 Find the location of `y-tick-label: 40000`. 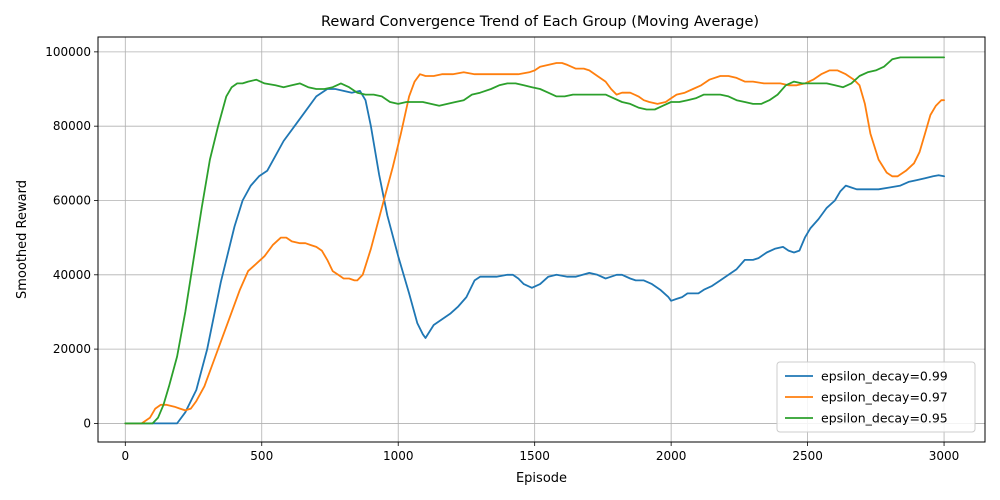

y-tick-label: 40000 is located at coordinates (72, 275).